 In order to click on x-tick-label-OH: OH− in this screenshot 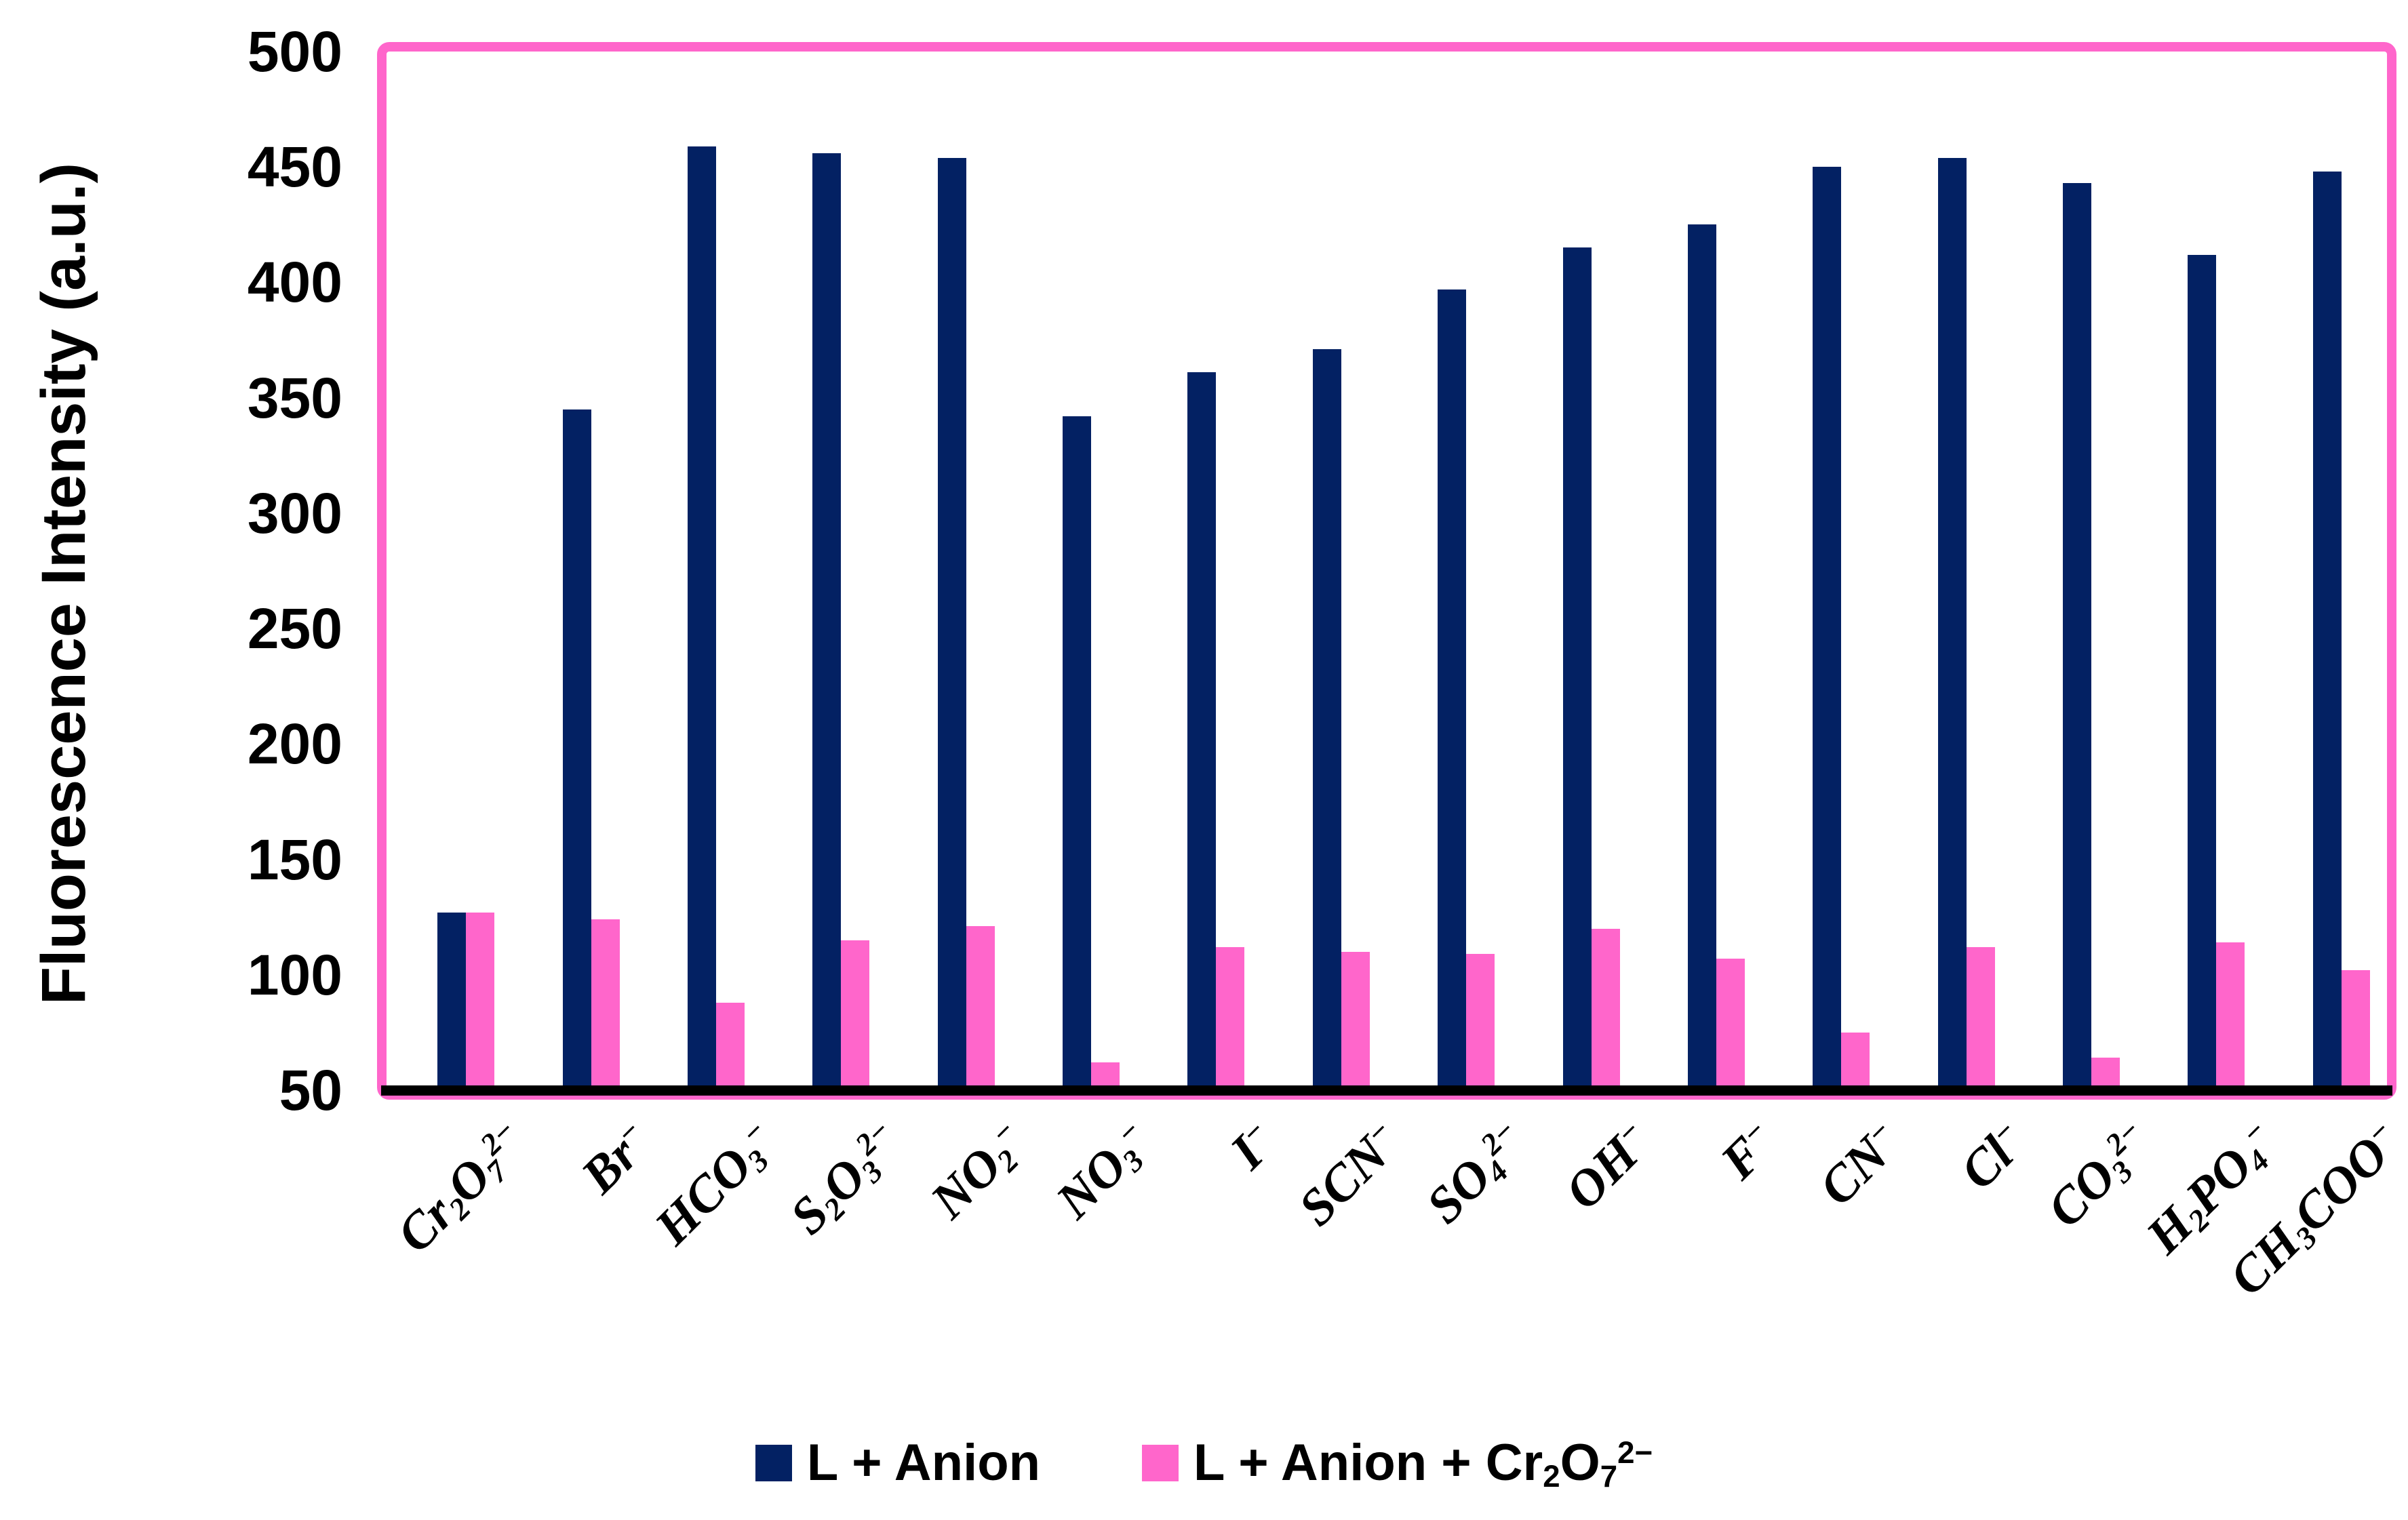, I will do `click(1602, 1167)`.